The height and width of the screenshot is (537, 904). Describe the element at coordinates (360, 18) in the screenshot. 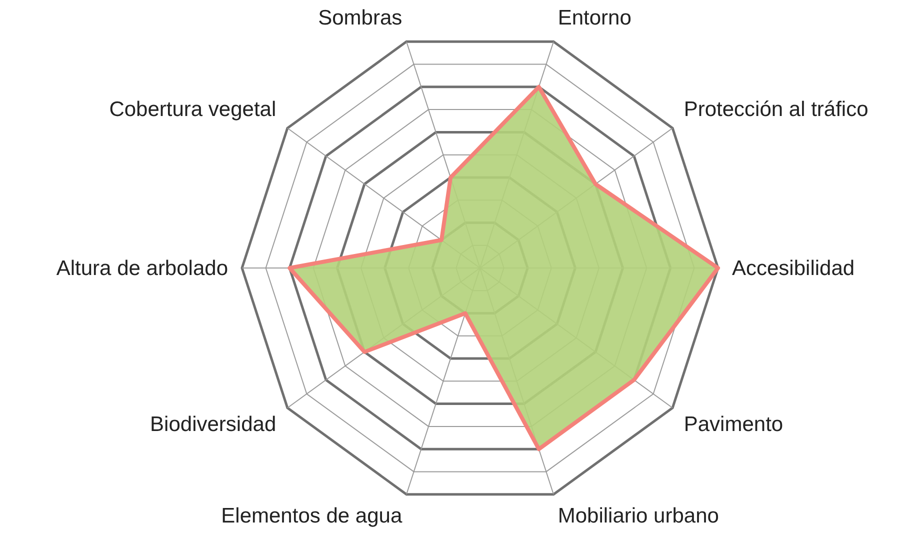

I see `spoke-label: Sombras` at that location.